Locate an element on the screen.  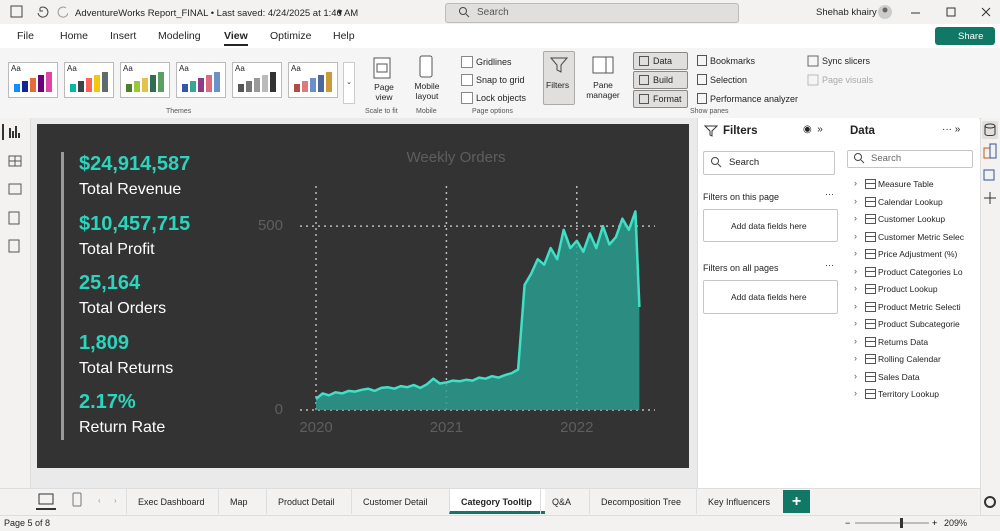
table-name: Returns Data is located at coordinates (903, 341).